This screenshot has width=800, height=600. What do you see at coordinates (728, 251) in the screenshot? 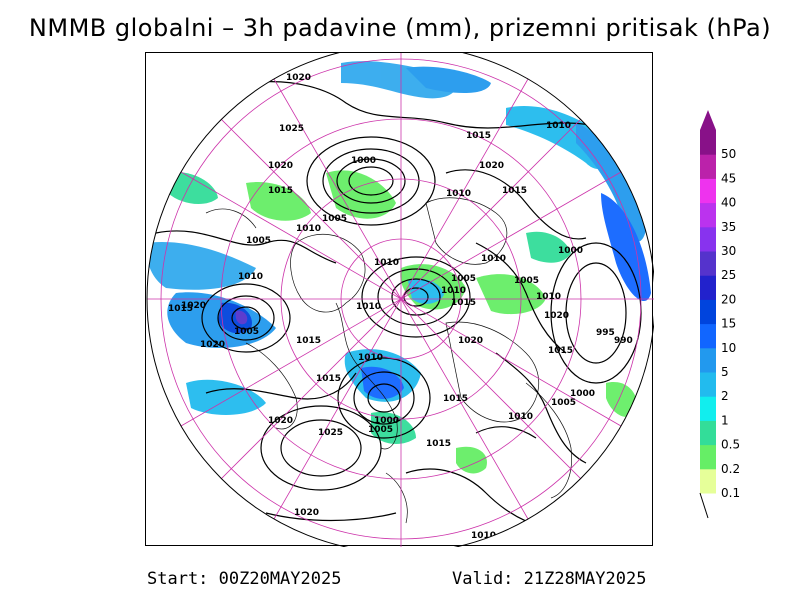
I see `legend-level-label: 30` at bounding box center [728, 251].